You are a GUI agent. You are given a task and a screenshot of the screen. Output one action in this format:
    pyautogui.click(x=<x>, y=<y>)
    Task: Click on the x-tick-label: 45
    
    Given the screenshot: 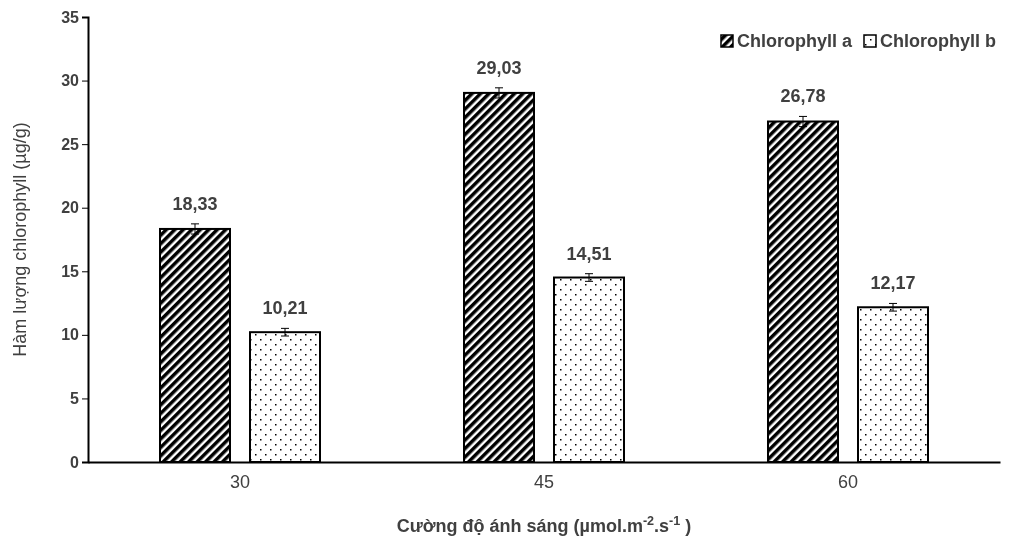 What is the action you would take?
    pyautogui.click(x=544, y=482)
    